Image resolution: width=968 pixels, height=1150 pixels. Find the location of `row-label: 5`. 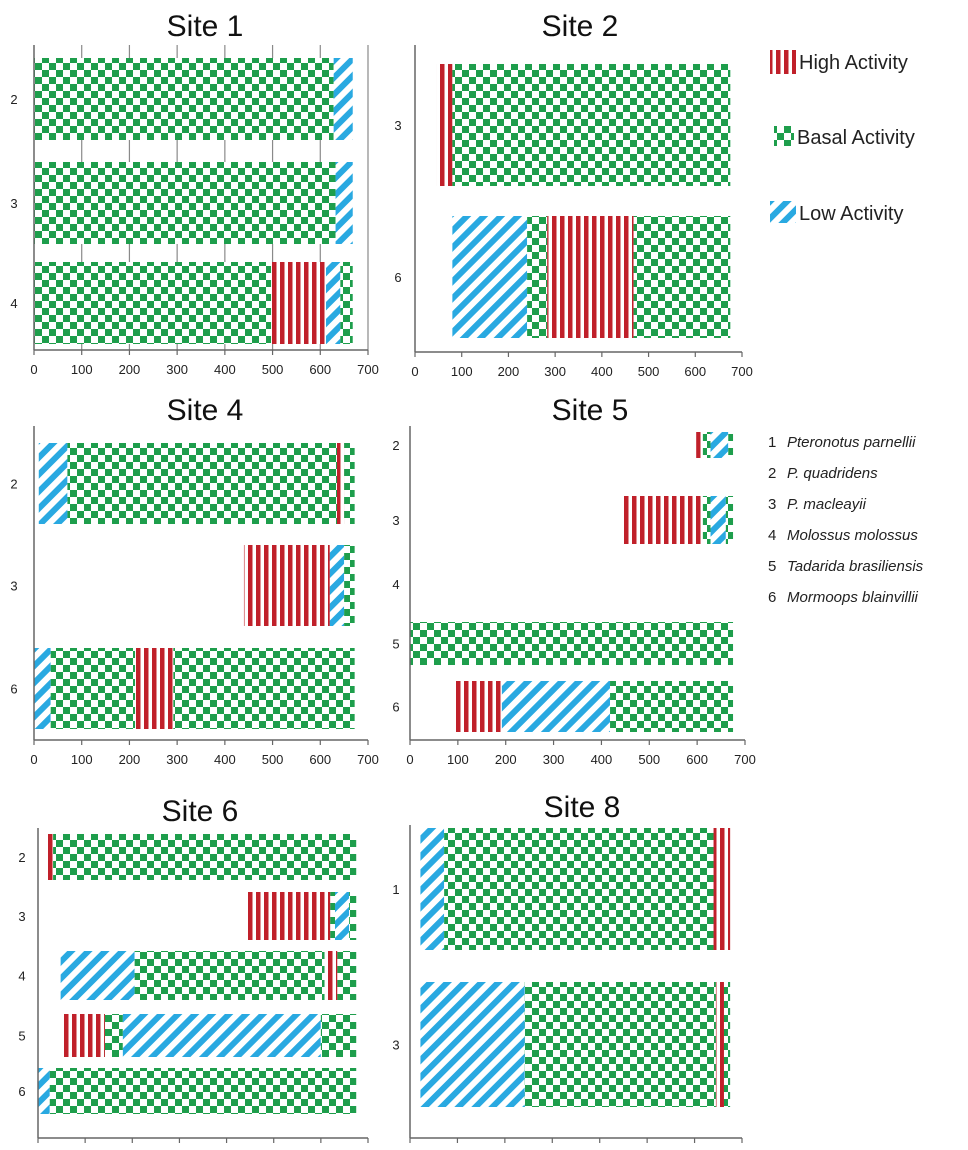

row-label: 5 is located at coordinates (395, 644).